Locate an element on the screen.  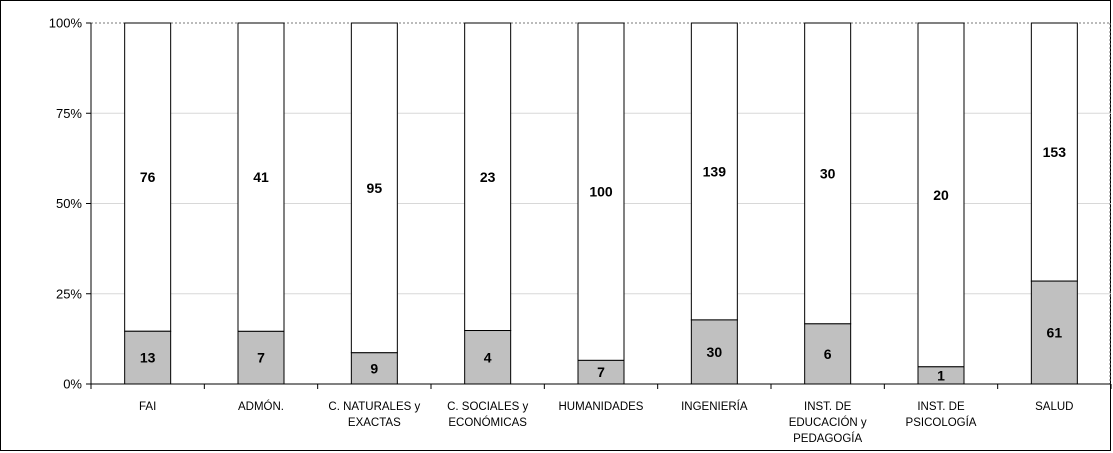
category-label: EXACTAS is located at coordinates (374, 423).